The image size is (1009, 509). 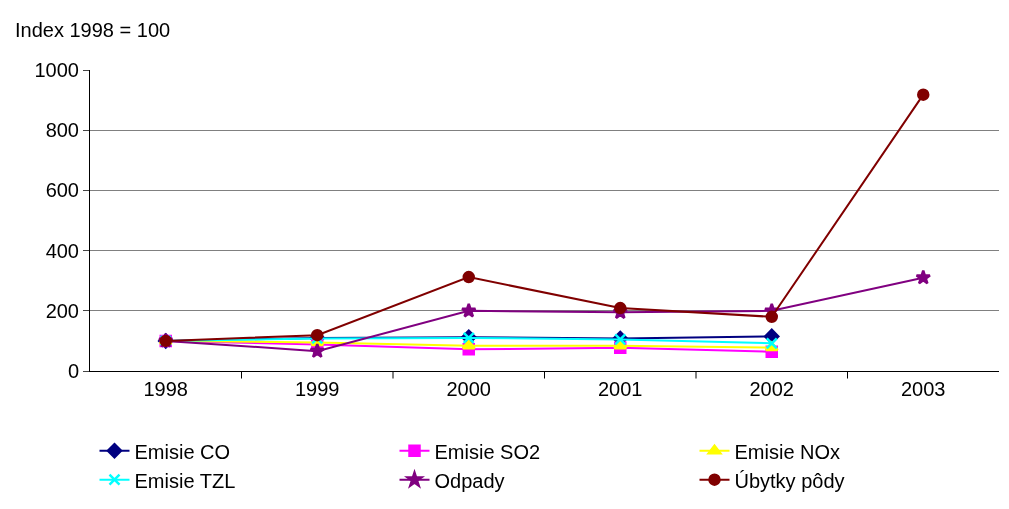 What do you see at coordinates (469, 480) in the screenshot?
I see `legend-label: Odpady` at bounding box center [469, 480].